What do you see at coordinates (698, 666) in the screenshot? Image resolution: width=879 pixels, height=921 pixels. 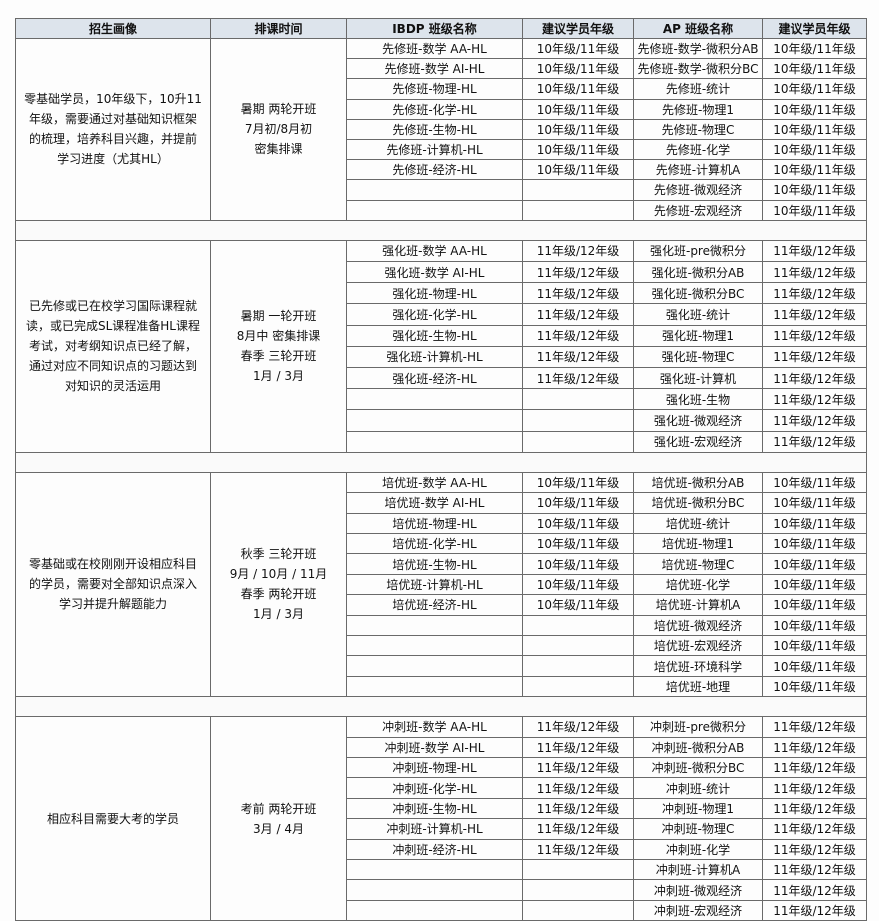 I see `ap-name: 培优班-环境科学` at bounding box center [698, 666].